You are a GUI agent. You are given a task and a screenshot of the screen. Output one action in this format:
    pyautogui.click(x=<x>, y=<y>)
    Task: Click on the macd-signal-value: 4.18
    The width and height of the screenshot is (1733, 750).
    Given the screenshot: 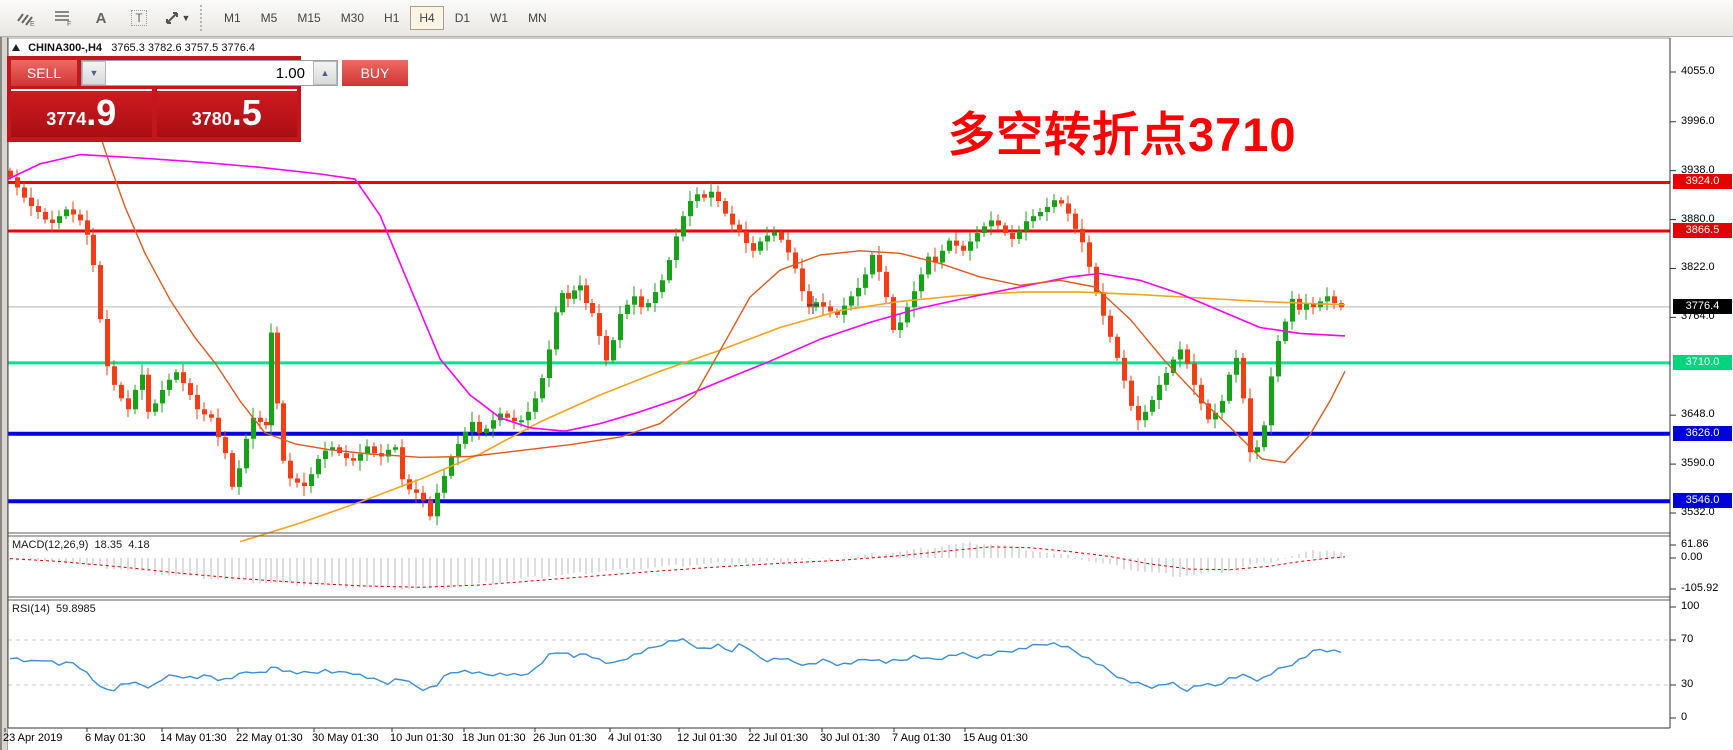 What is the action you would take?
    pyautogui.click(x=139, y=545)
    